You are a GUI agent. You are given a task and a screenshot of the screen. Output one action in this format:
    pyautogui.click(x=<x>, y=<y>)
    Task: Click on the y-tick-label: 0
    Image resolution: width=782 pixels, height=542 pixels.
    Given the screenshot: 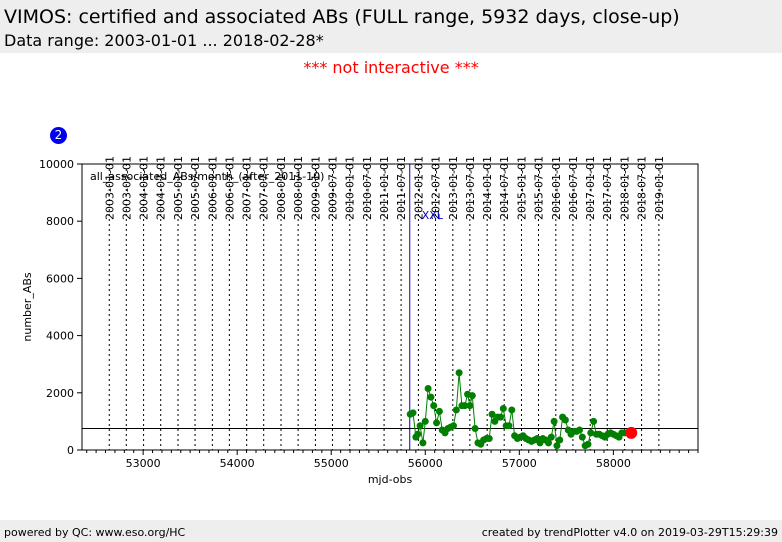 What is the action you would take?
    pyautogui.click(x=70, y=450)
    